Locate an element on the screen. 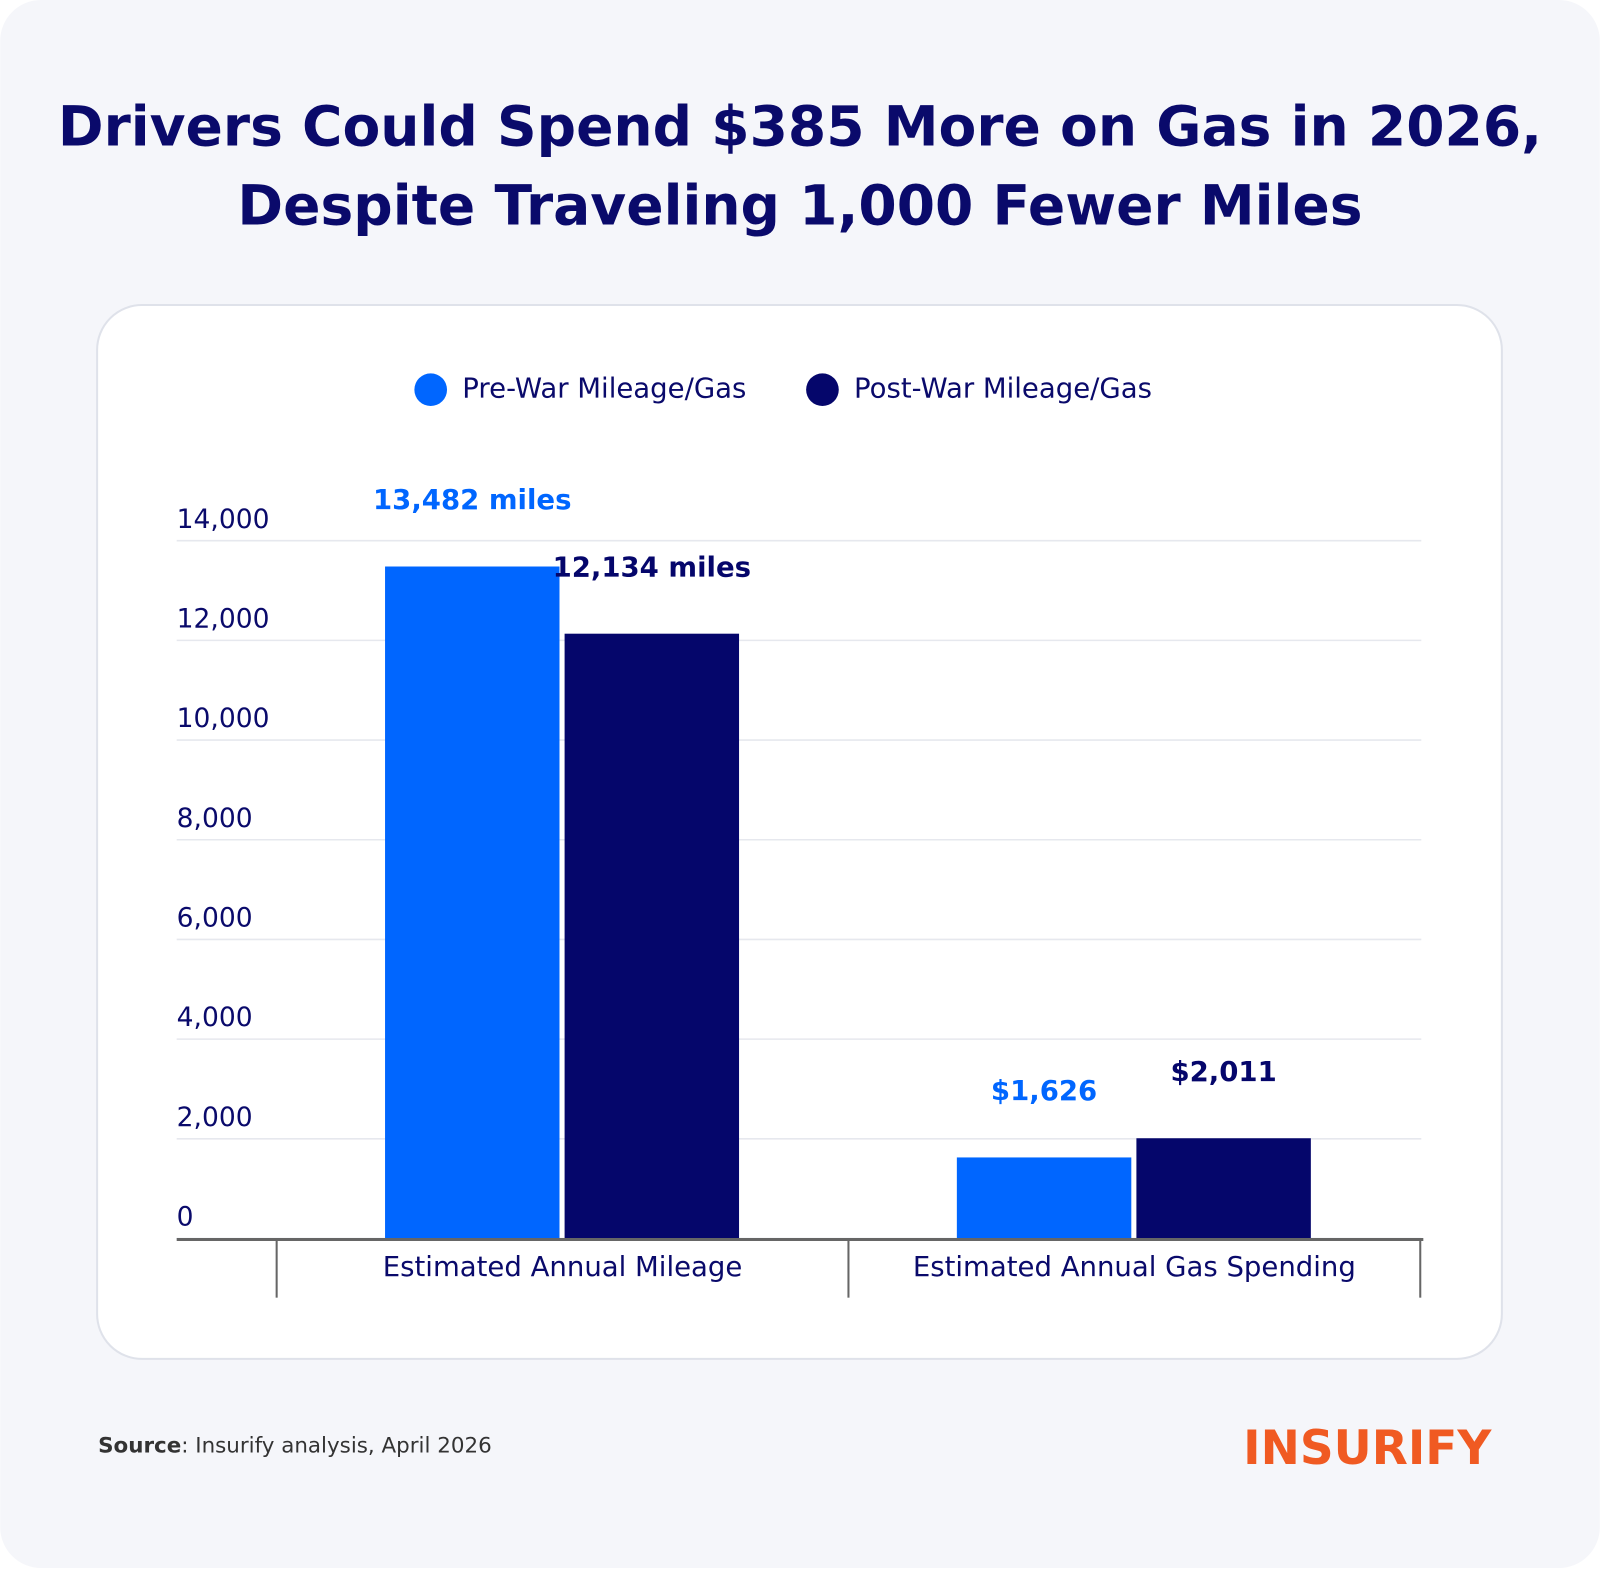 This screenshot has width=1600, height=1572. y-tick-label: 10,000 is located at coordinates (223, 718).